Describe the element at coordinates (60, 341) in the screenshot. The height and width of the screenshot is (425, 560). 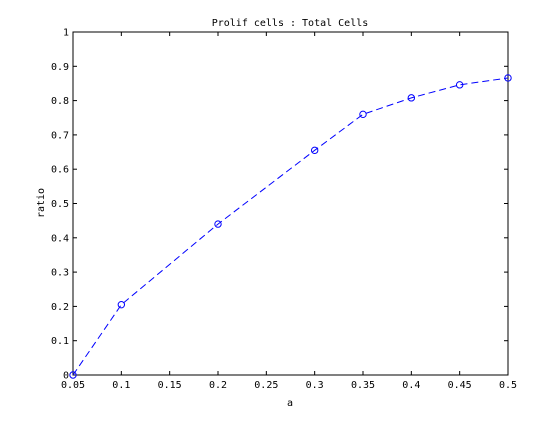
I see `y-tick-label: 0.1` at that location.